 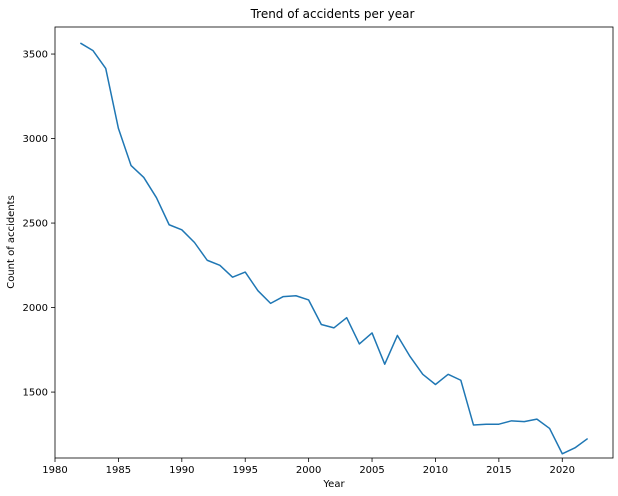 I want to click on x-axis: 1980 1985 1990 1995 2000 2005 2010 2015 2020, so click(x=308, y=467).